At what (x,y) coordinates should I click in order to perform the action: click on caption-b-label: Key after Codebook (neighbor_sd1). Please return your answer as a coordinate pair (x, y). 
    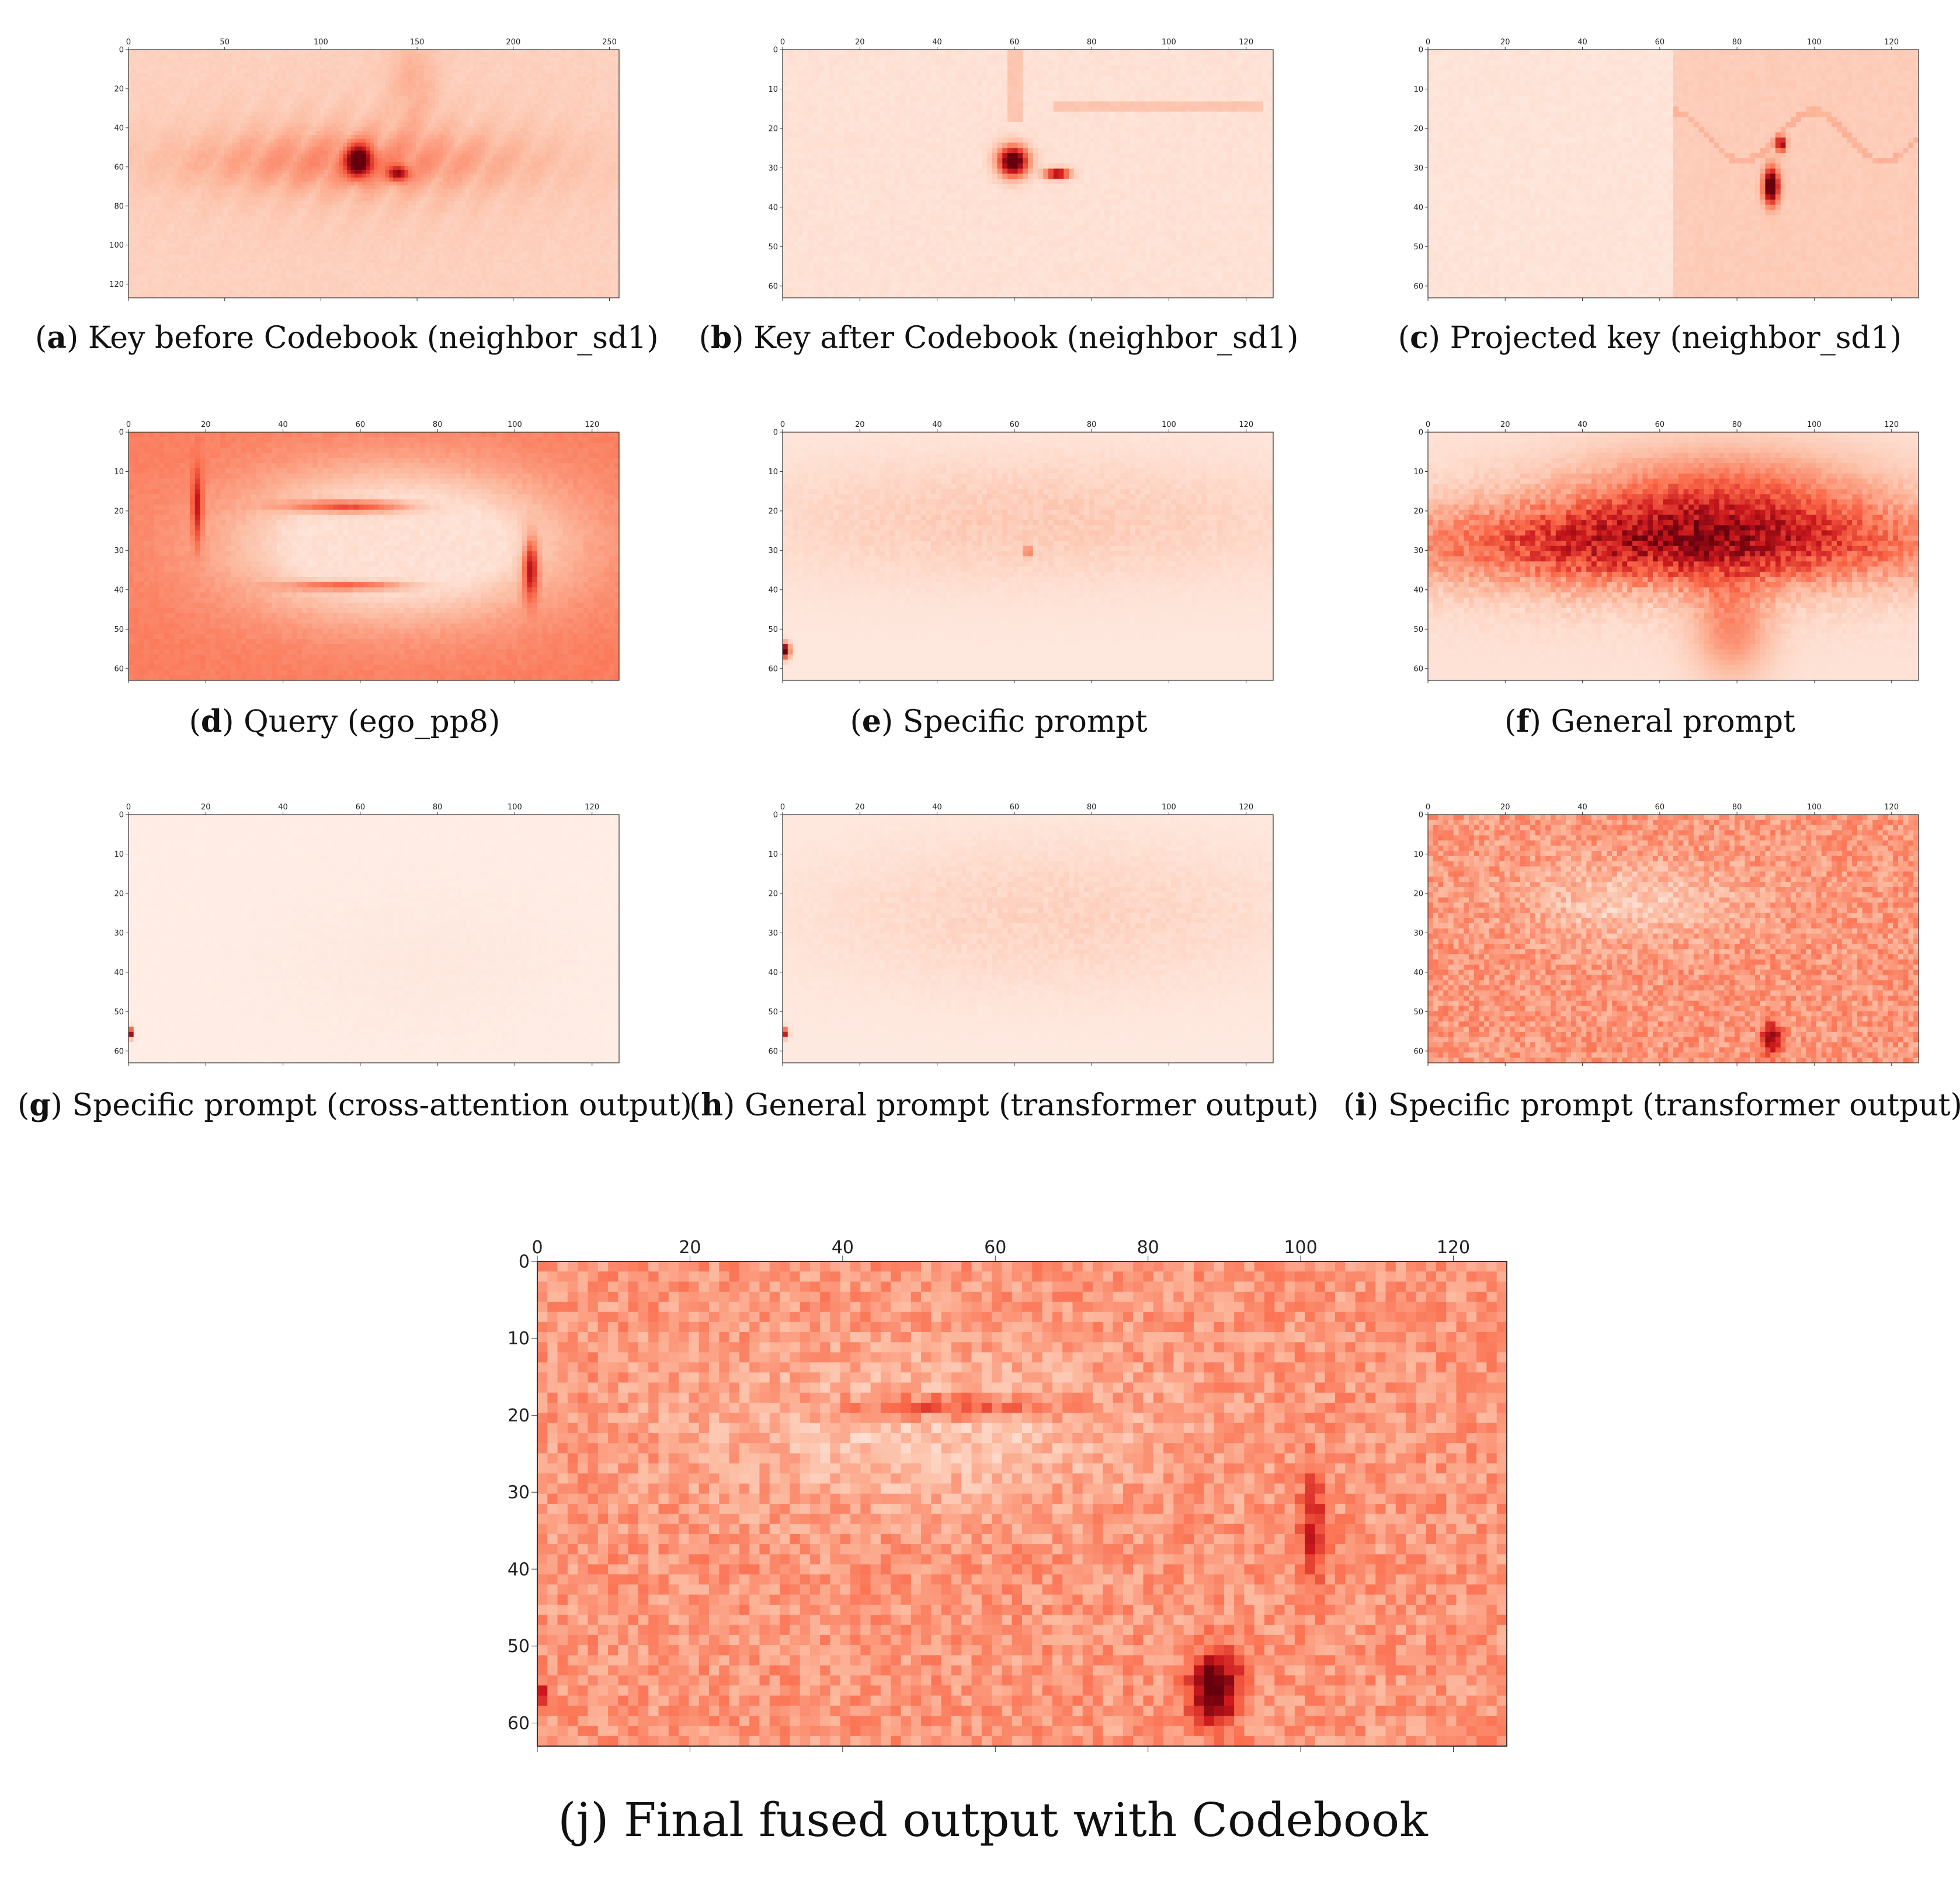
    Looking at the image, I should click on (1025, 338).